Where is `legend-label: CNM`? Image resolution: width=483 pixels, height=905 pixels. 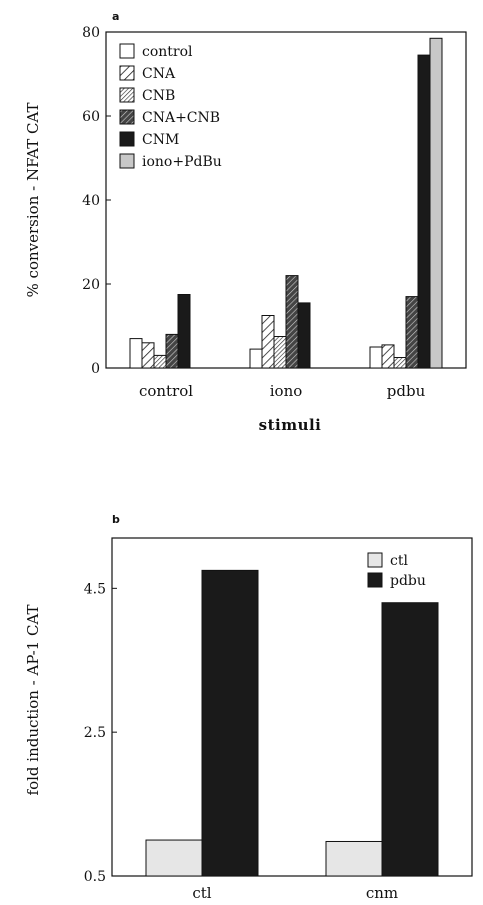
legend-label: CNM is located at coordinates (160, 140).